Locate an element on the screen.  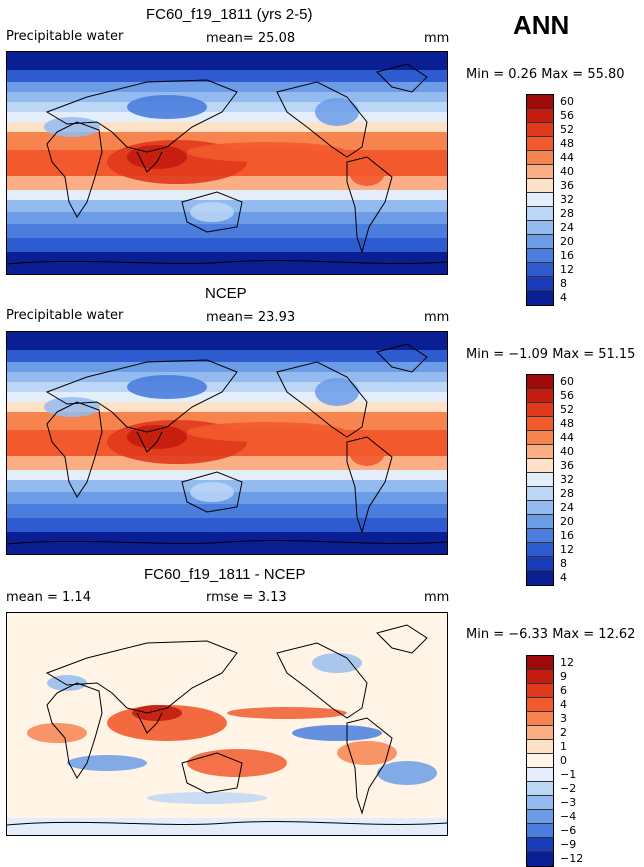
colorbar-label: −6 is located at coordinates (568, 830).